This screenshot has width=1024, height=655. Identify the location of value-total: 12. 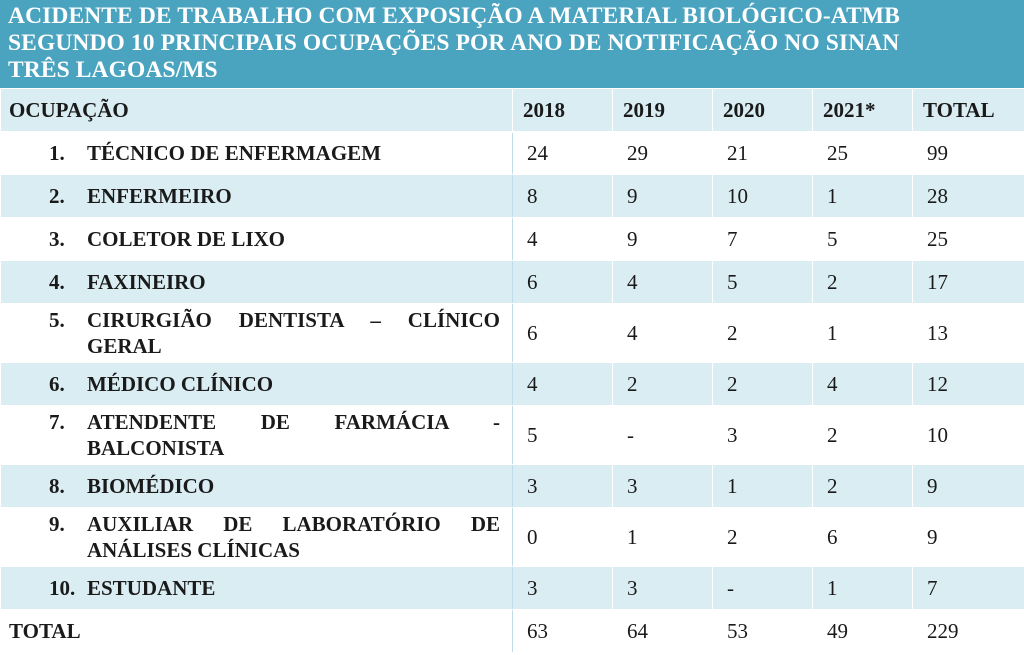
(968, 384).